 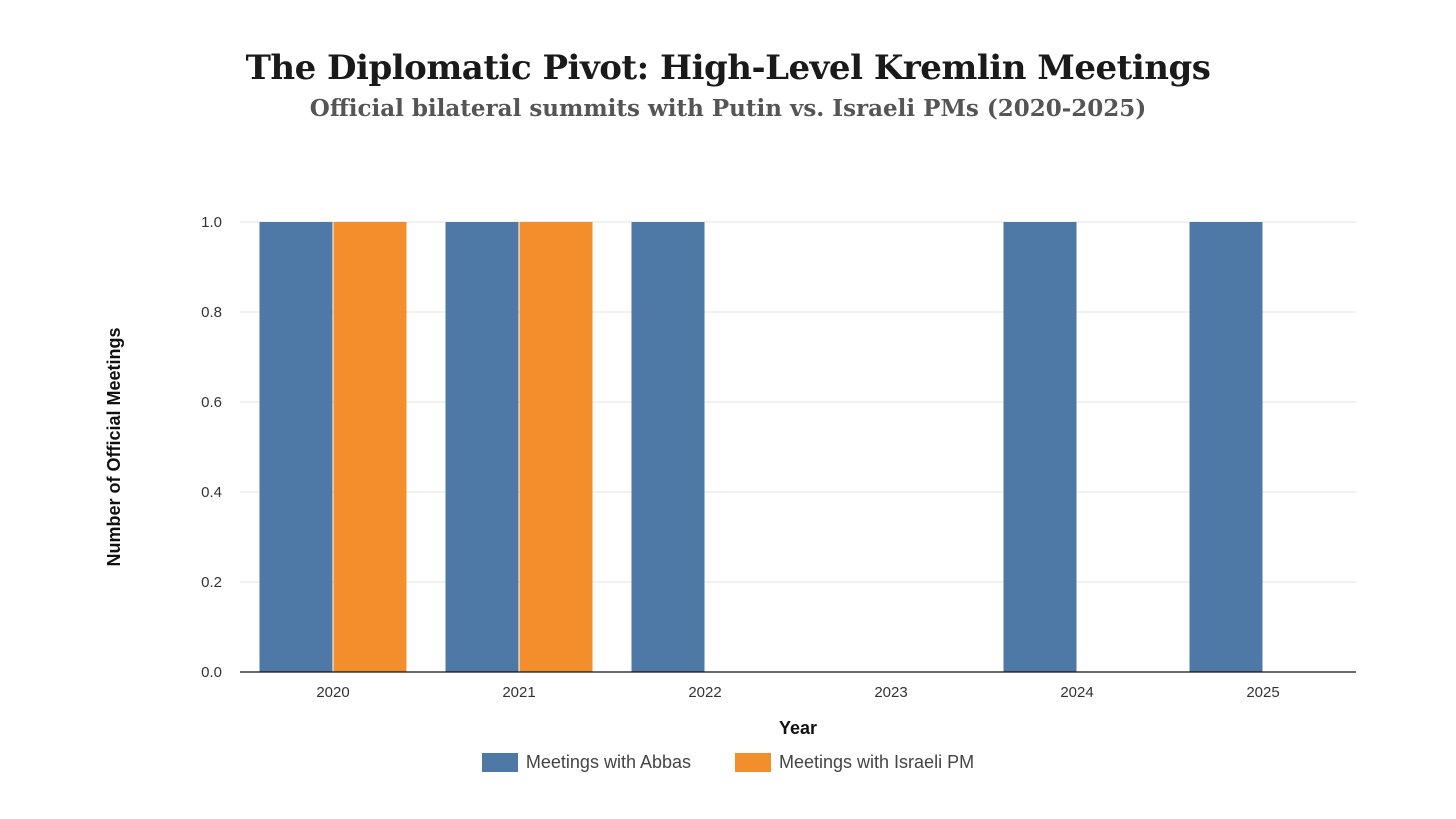 I want to click on x-tick-label-2020: 2020, so click(x=332, y=692).